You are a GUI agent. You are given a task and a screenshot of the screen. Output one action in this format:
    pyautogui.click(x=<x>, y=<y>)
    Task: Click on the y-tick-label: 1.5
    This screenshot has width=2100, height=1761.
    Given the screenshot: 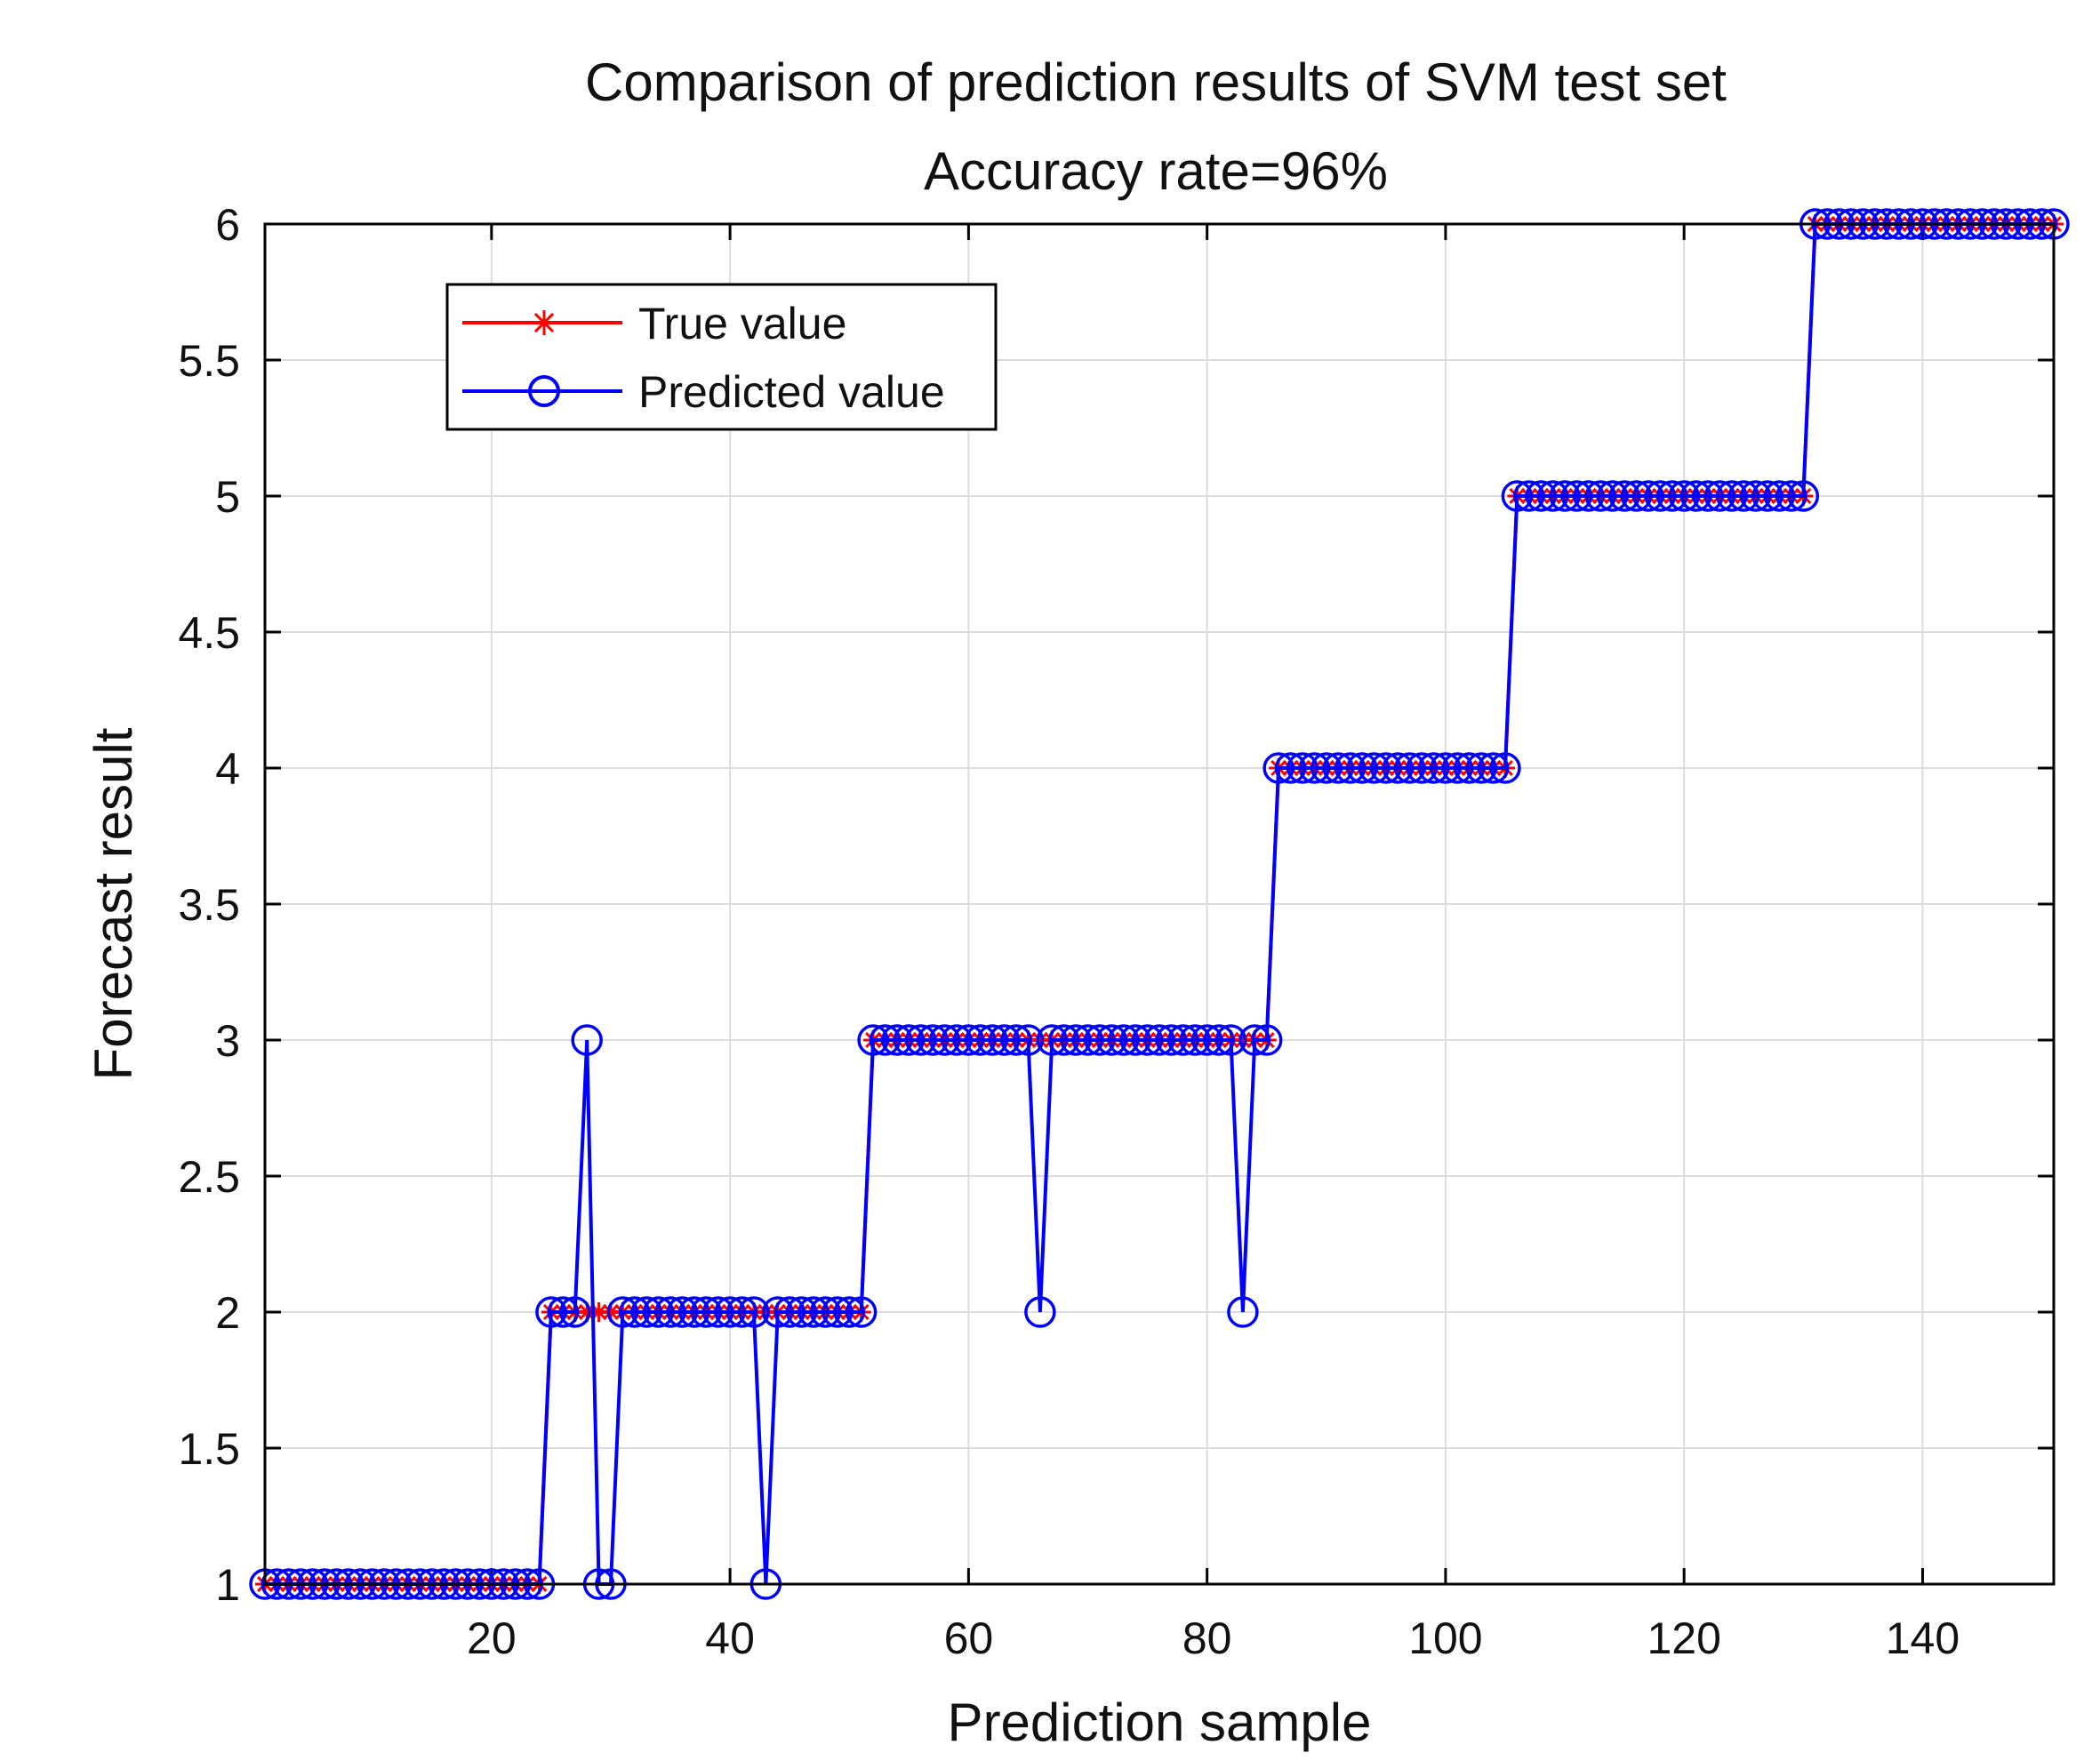 What is the action you would take?
    pyautogui.click(x=209, y=1449)
    